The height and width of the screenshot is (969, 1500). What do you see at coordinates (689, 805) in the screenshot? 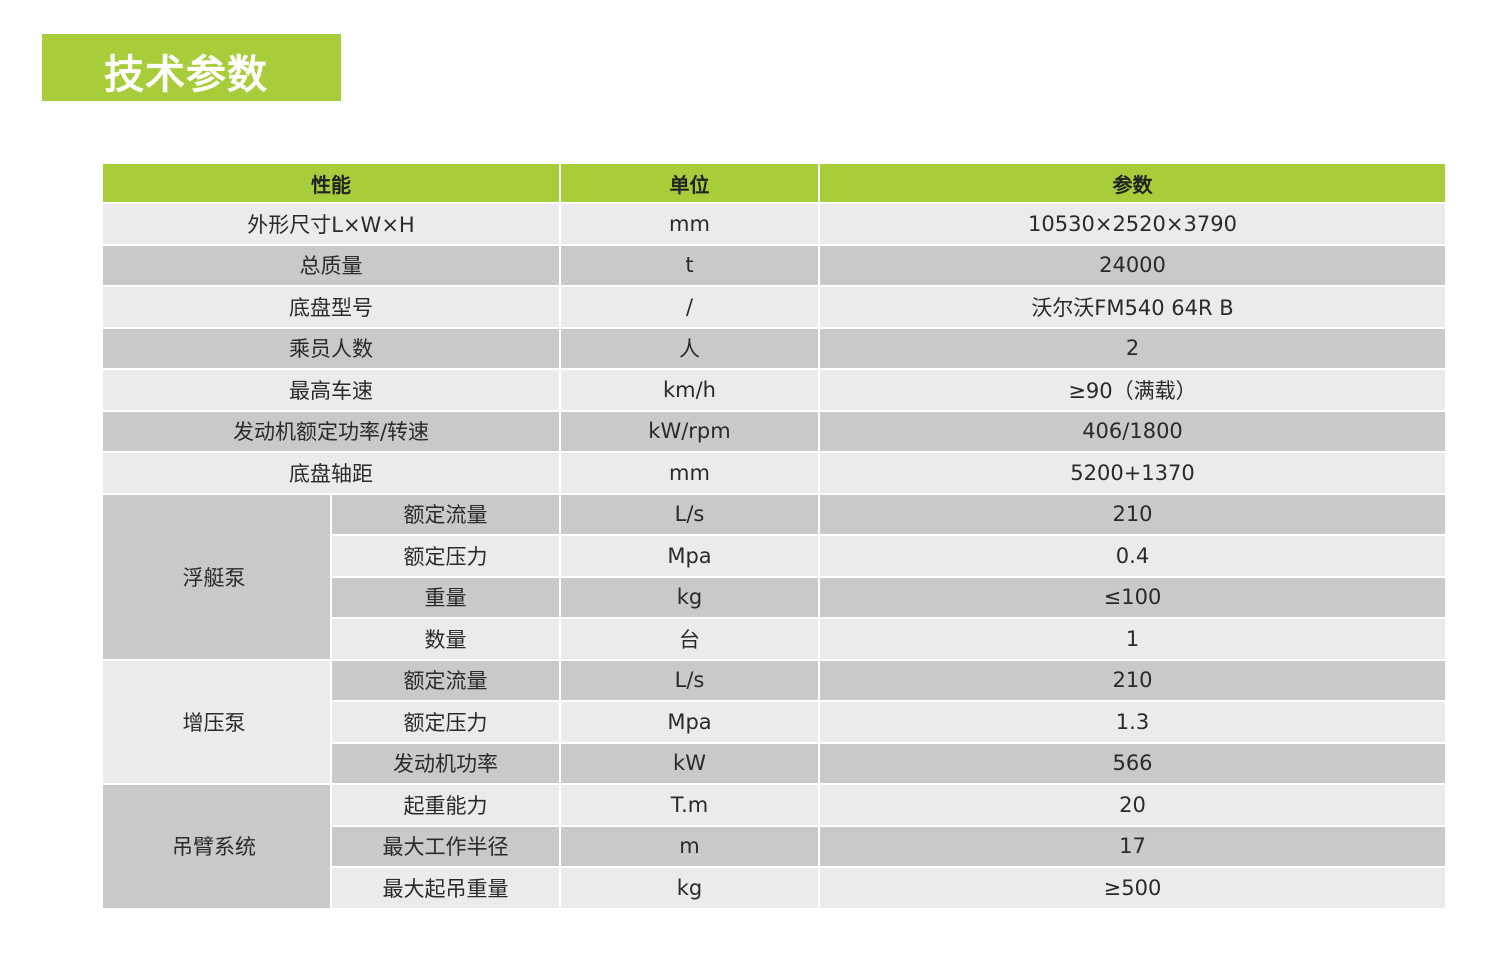
I see `row-unit: T.m` at bounding box center [689, 805].